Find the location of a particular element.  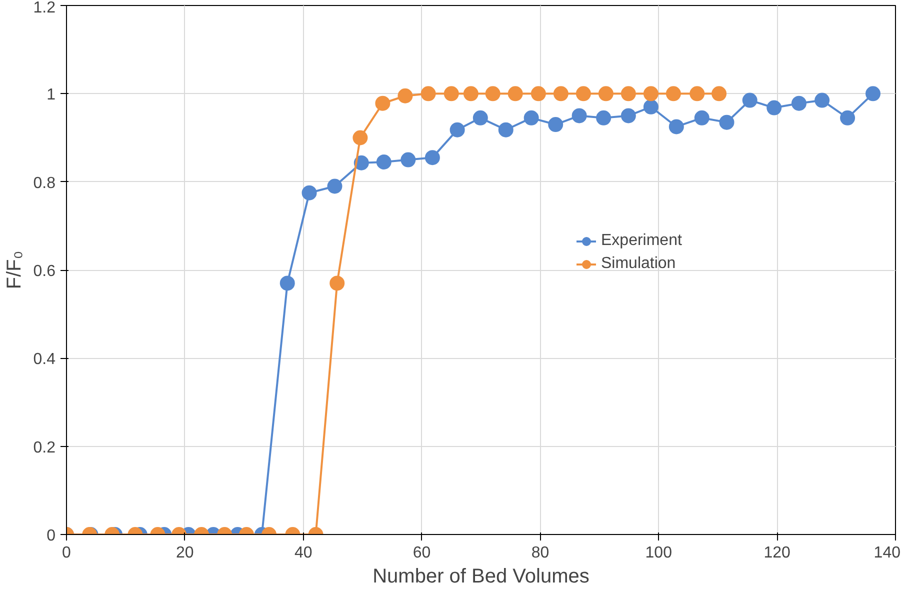

x-tick-label: 120 is located at coordinates (777, 553).